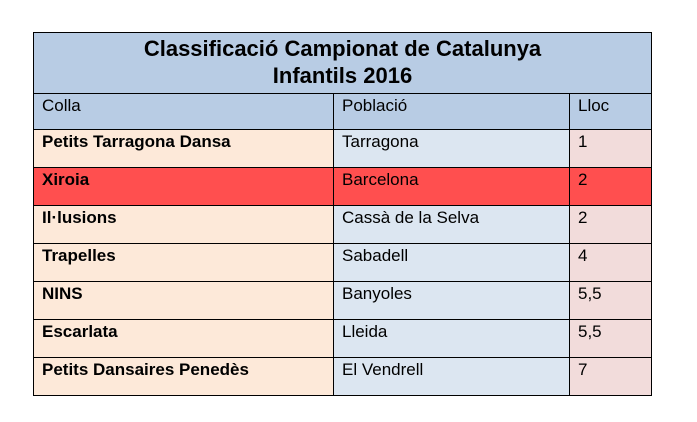 This screenshot has height=422, width=697. What do you see at coordinates (183, 186) in the screenshot?
I see `team-cell: Xiroia` at bounding box center [183, 186].